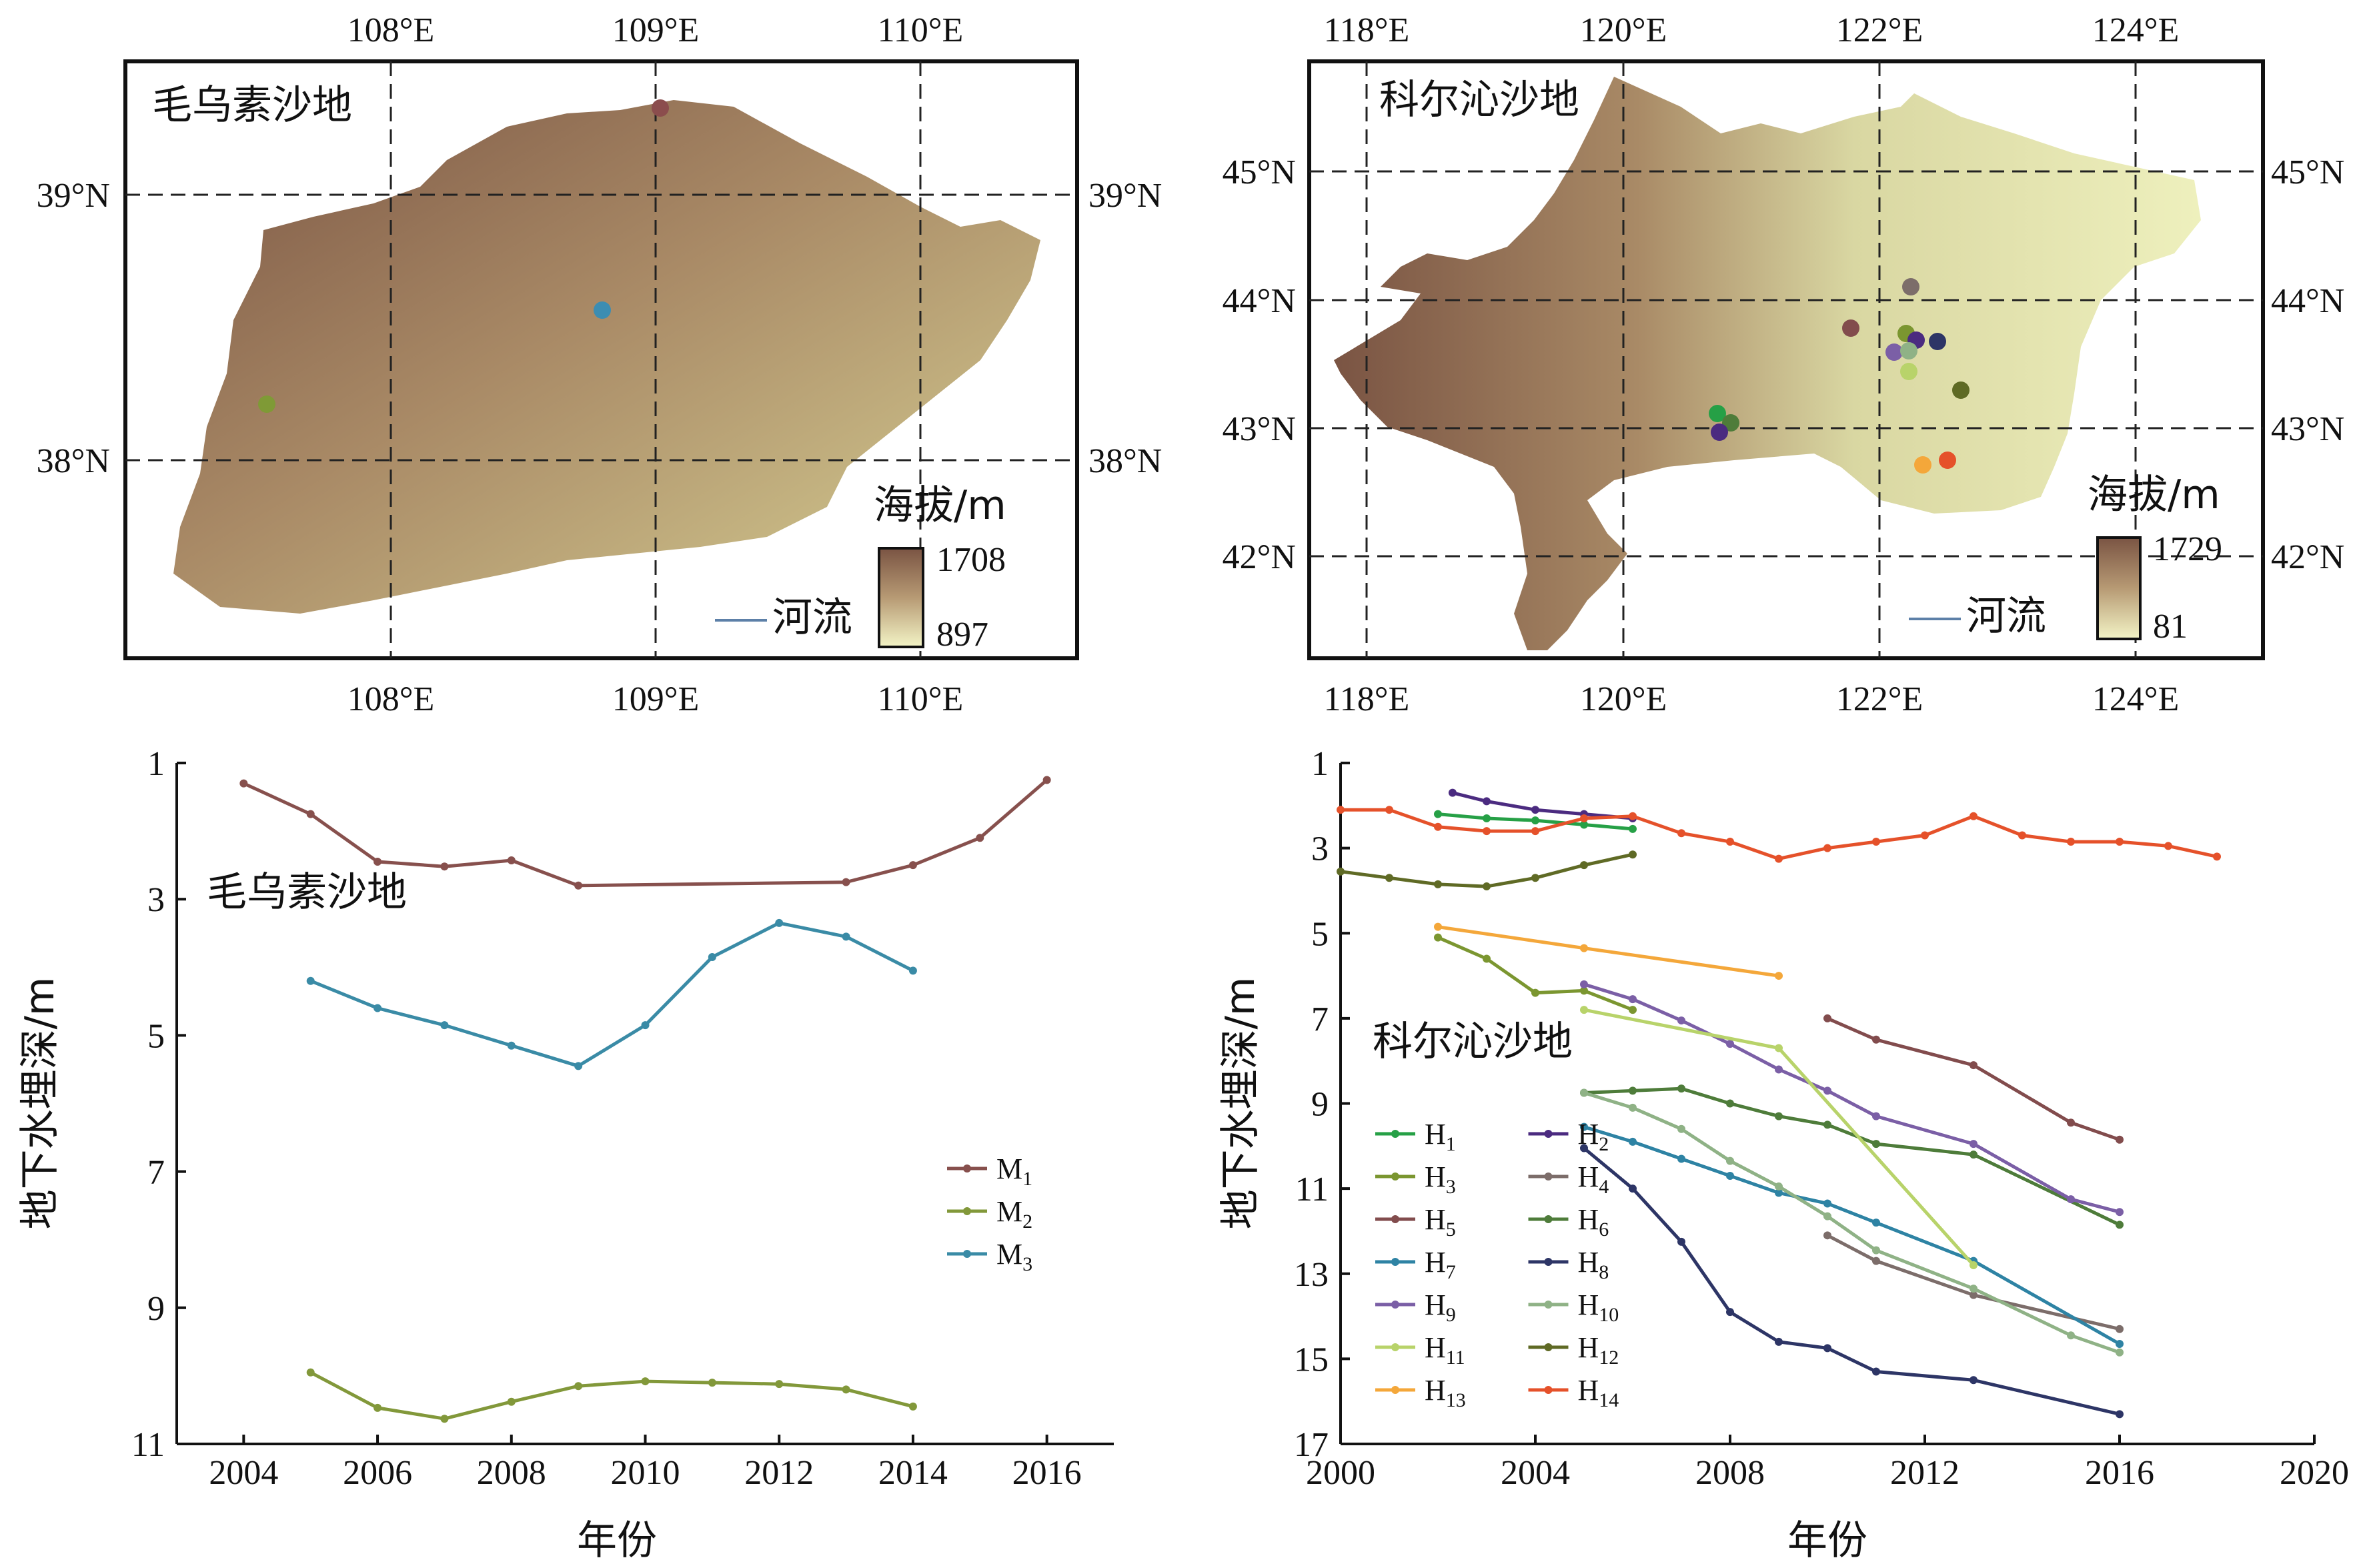 This screenshot has width=2363, height=1568. I want to click on series-line-h3, so click(1535, 974).